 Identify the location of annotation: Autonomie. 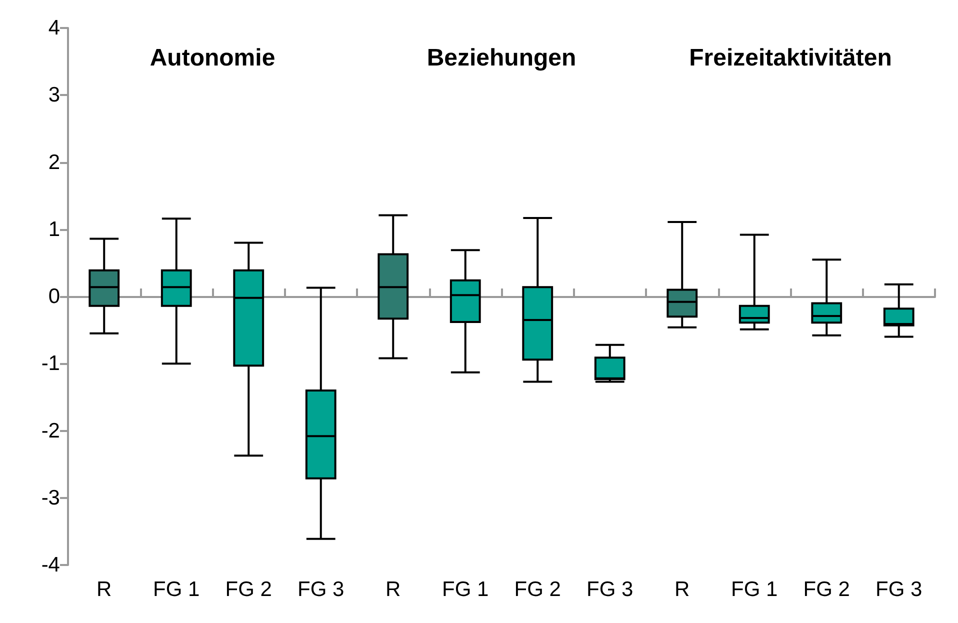
(213, 58).